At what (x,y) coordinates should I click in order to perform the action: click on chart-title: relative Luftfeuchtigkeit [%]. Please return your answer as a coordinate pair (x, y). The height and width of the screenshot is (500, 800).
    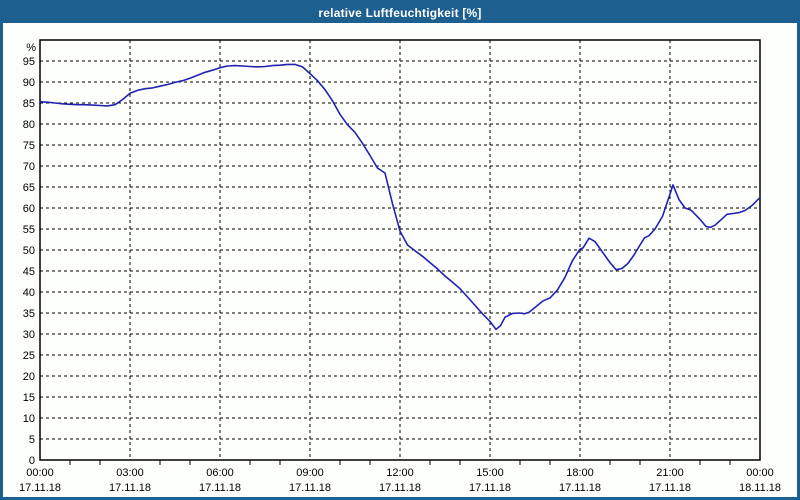
    Looking at the image, I should click on (400, 13).